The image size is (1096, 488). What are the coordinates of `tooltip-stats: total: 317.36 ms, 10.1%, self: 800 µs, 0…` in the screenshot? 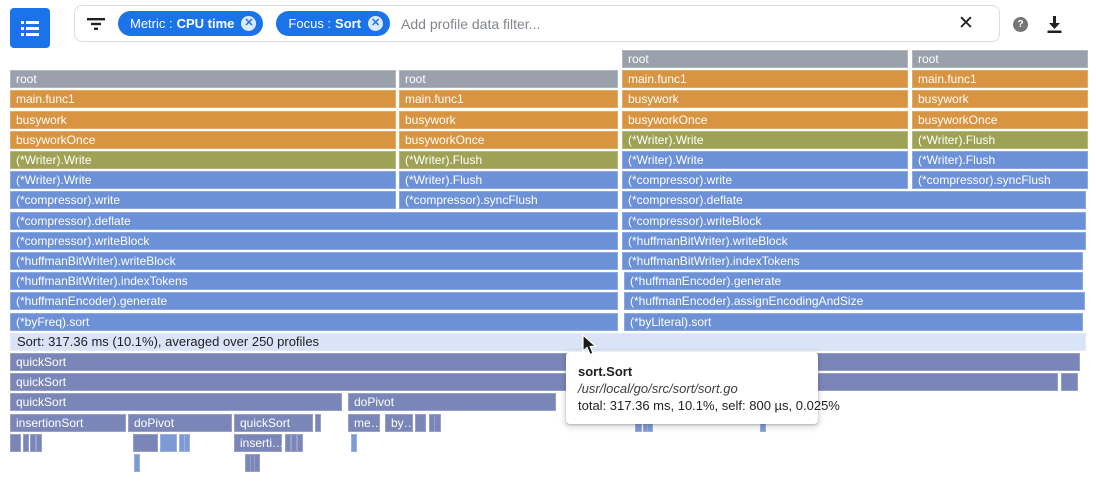 It's located at (709, 405).